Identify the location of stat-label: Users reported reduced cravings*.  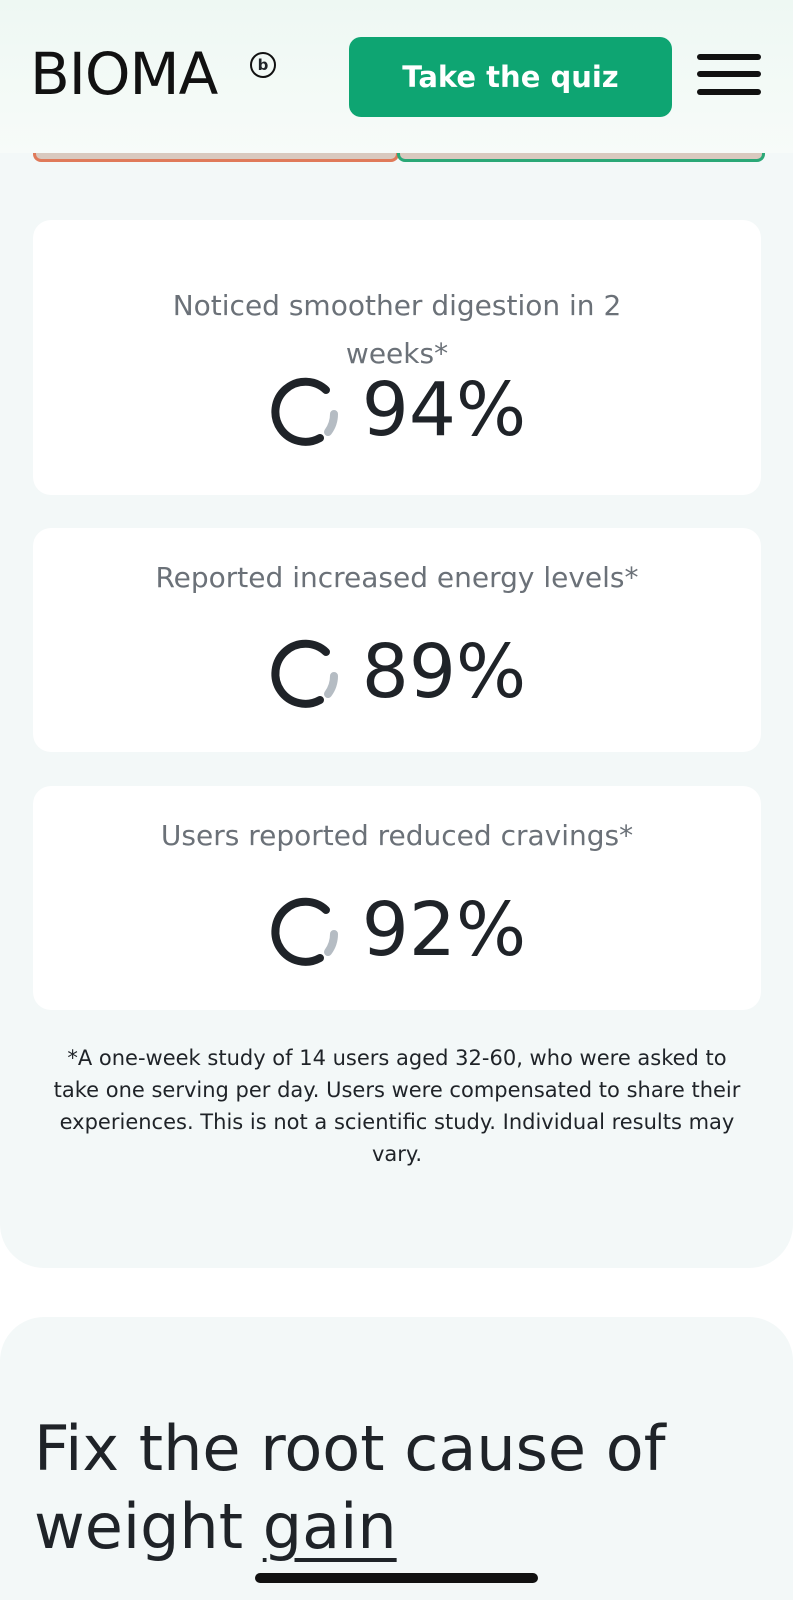
(397, 835).